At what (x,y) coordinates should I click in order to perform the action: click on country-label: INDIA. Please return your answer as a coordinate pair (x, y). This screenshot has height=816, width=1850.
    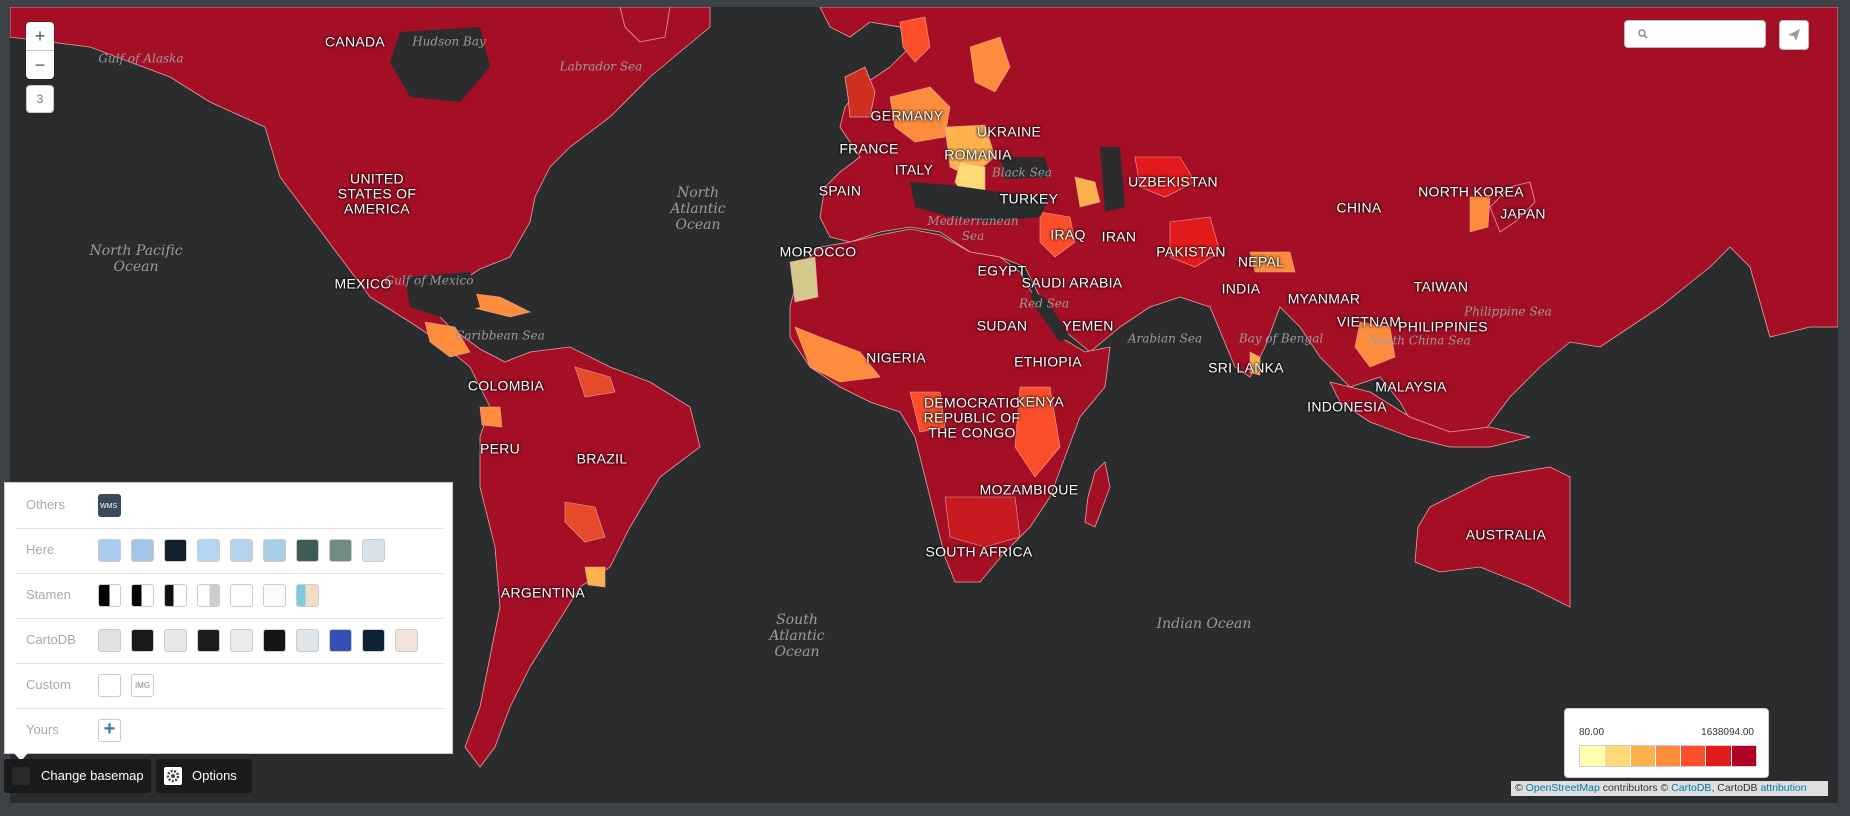
    Looking at the image, I should click on (1241, 288).